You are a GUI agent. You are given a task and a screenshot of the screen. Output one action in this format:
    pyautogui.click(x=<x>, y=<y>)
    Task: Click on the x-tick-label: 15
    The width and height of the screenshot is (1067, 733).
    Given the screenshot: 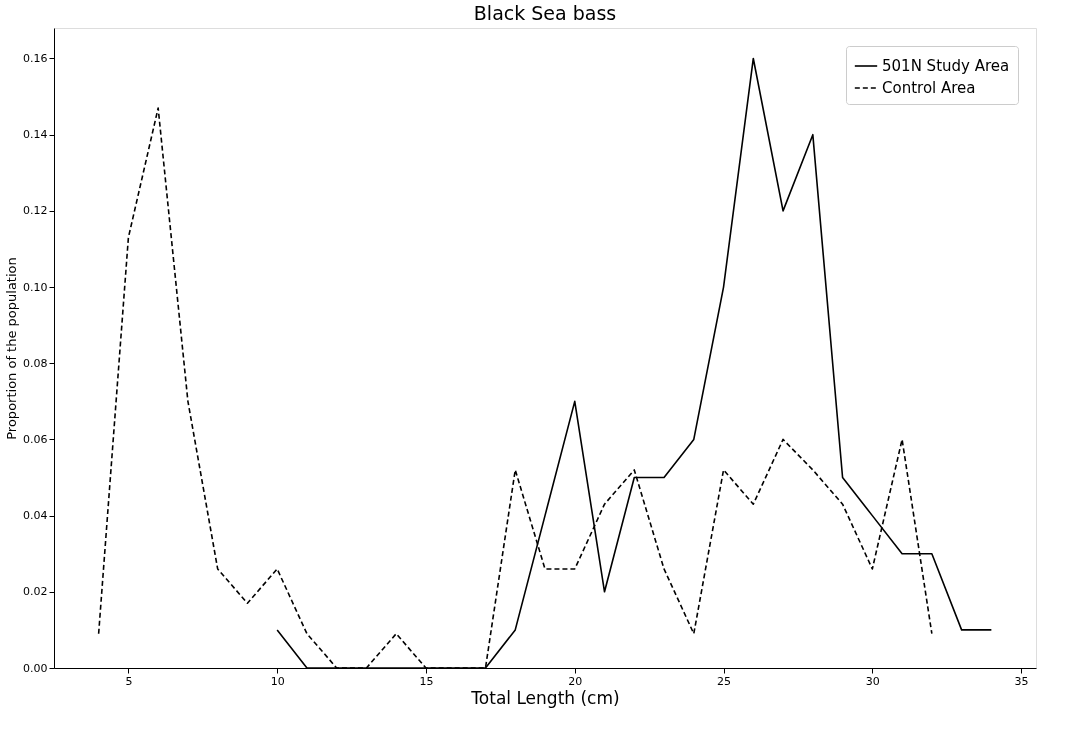 What is the action you would take?
    pyautogui.click(x=426, y=681)
    